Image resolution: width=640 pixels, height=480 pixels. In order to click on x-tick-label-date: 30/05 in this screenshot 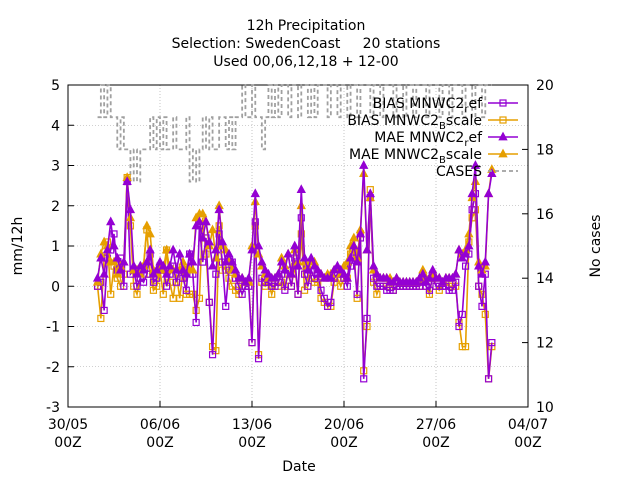, I will do `click(68, 425)`.